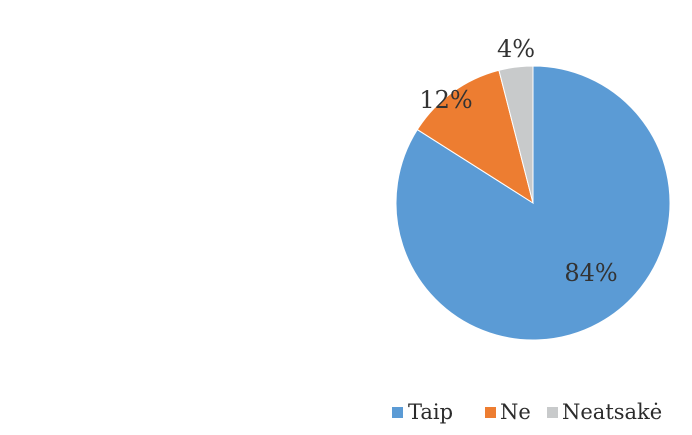 The width and height of the screenshot is (692, 435). What do you see at coordinates (516, 134) in the screenshot?
I see `pie-slice-neatsake` at bounding box center [516, 134].